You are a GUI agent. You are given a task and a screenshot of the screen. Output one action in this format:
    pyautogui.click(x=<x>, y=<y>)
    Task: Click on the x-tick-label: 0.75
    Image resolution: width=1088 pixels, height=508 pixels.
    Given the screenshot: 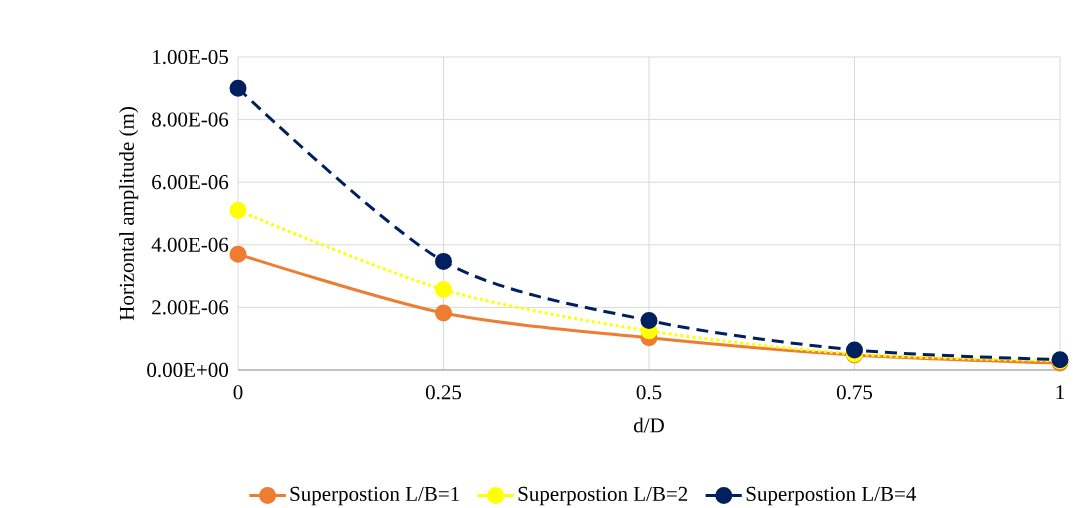 What is the action you would take?
    pyautogui.click(x=854, y=392)
    